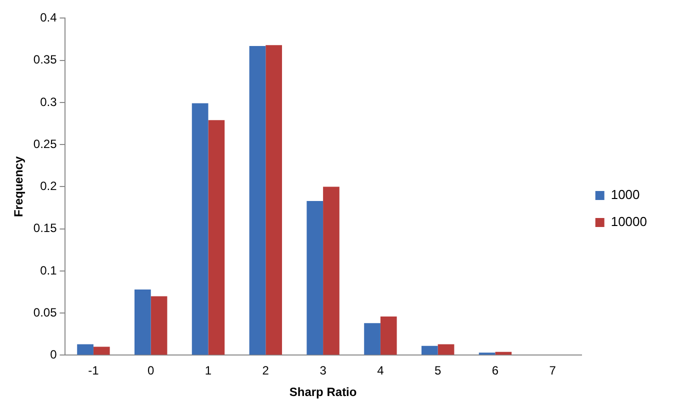 The width and height of the screenshot is (673, 412). I want to click on y-tick-label: 0.3, so click(49, 101).